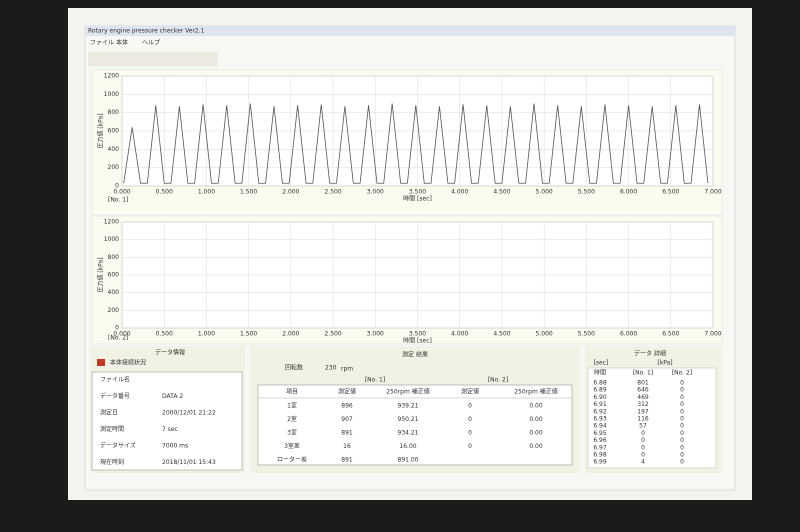  Describe the element at coordinates (118, 446) in the screenshot. I see `info-label: データサイズ` at that location.